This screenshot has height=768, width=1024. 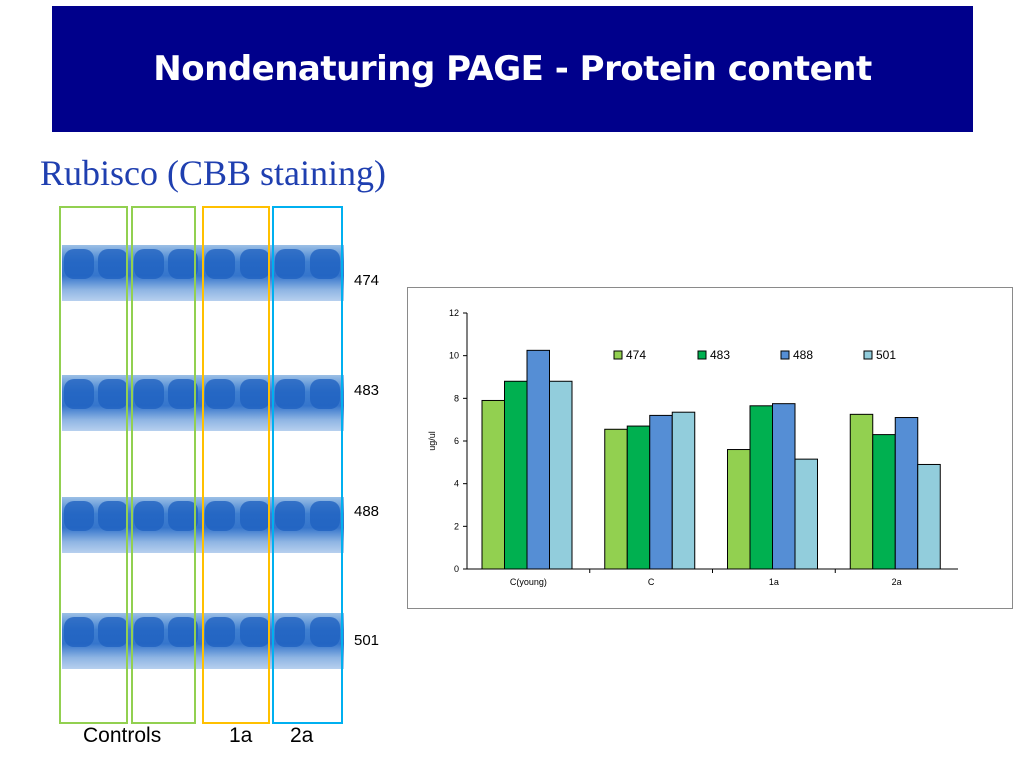 I want to click on bar-474-2a, so click(x=861, y=491).